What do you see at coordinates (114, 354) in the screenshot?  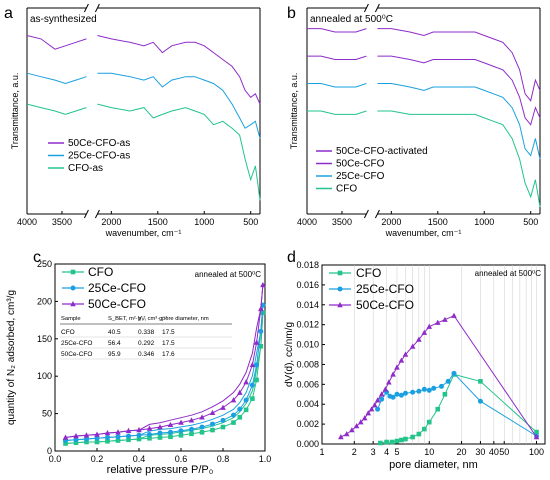 I see `table-cell: 95.9` at bounding box center [114, 354].